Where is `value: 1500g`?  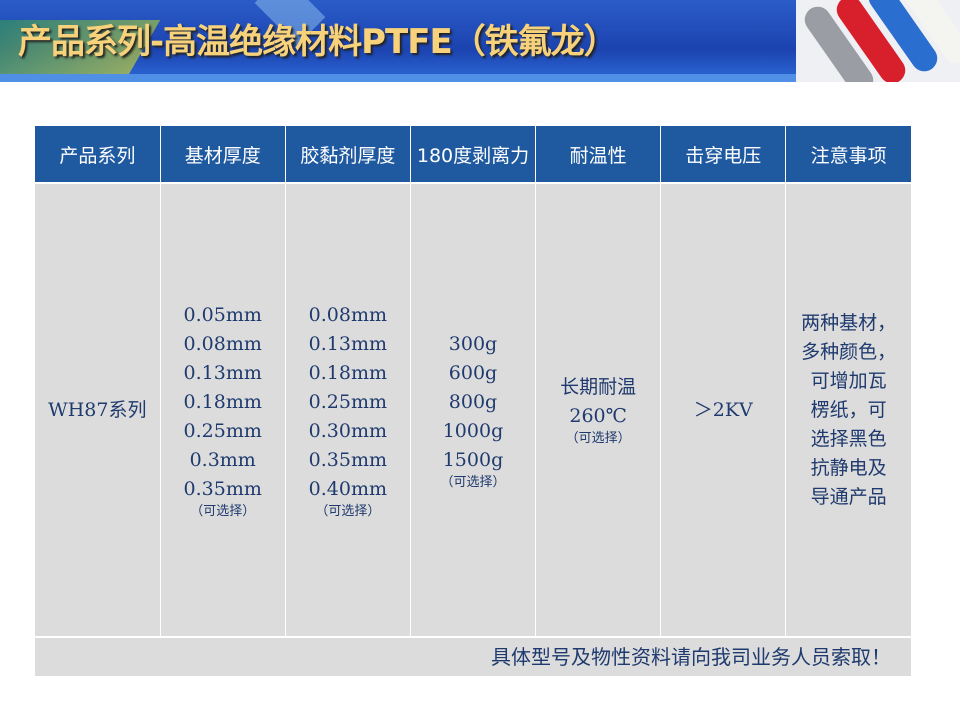
value: 1500g is located at coordinates (473, 459).